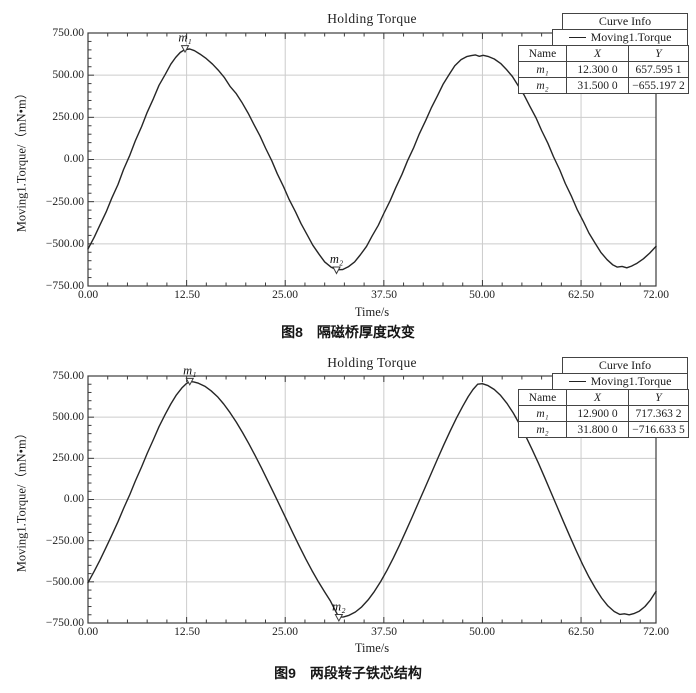 The image size is (696, 693). I want to click on table-row: m₁ 12.900 0 717.363 2, so click(603, 413).